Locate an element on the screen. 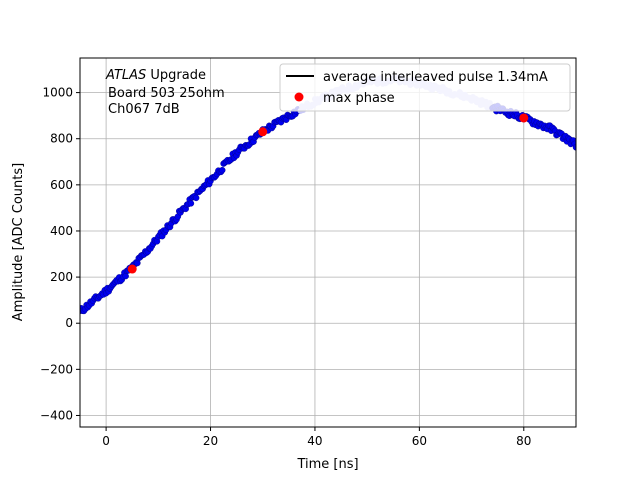 The width and height of the screenshot is (640, 484). legend-box is located at coordinates (425, 87).